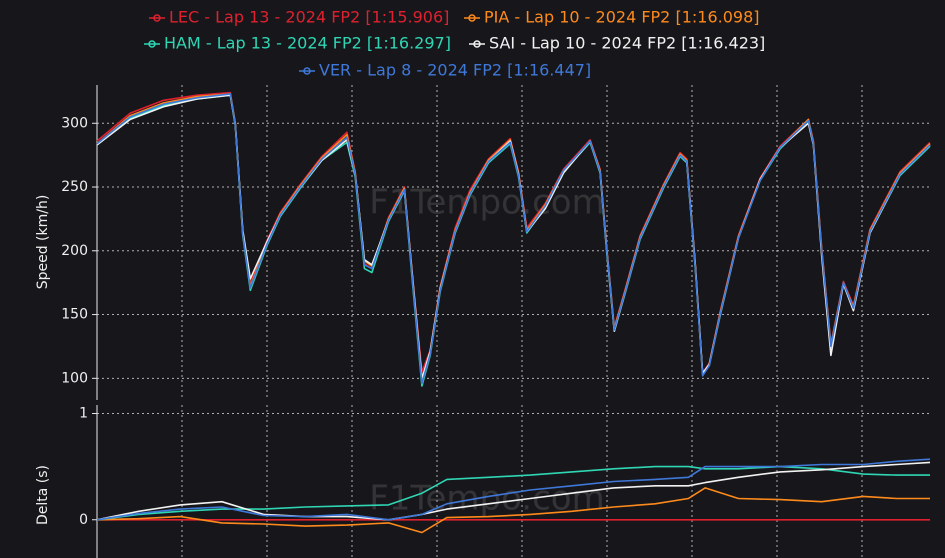  I want to click on y-tick-label: 200, so click(74, 251).